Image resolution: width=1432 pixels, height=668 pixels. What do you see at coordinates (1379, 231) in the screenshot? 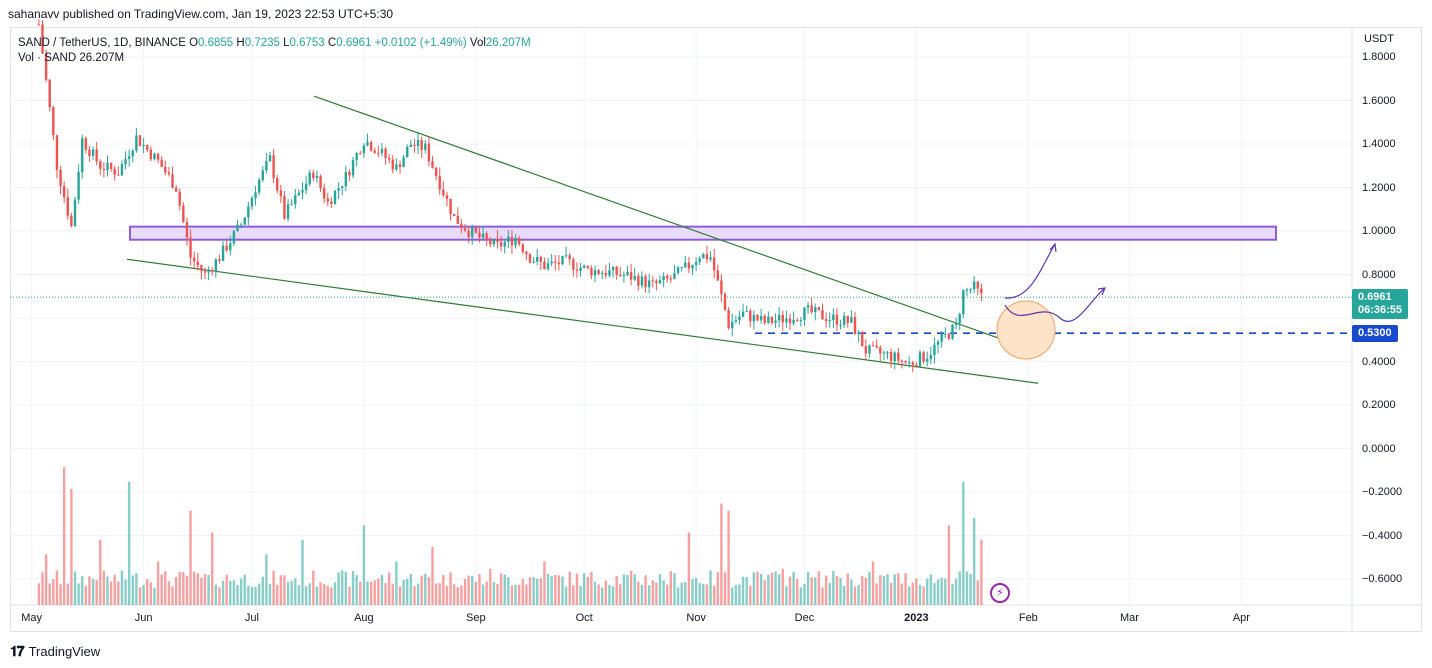
I see `price-tick-label: 1.0000` at bounding box center [1379, 231].